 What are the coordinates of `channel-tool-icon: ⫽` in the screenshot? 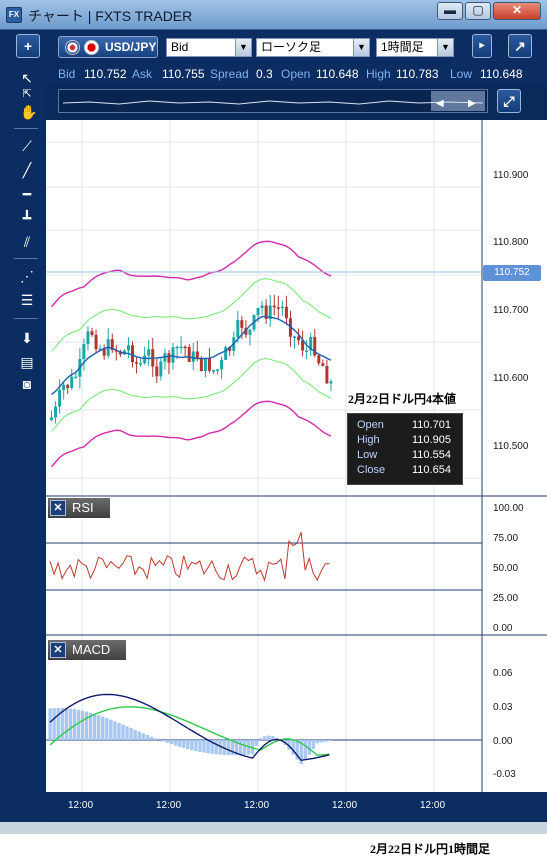 It's located at (27, 242).